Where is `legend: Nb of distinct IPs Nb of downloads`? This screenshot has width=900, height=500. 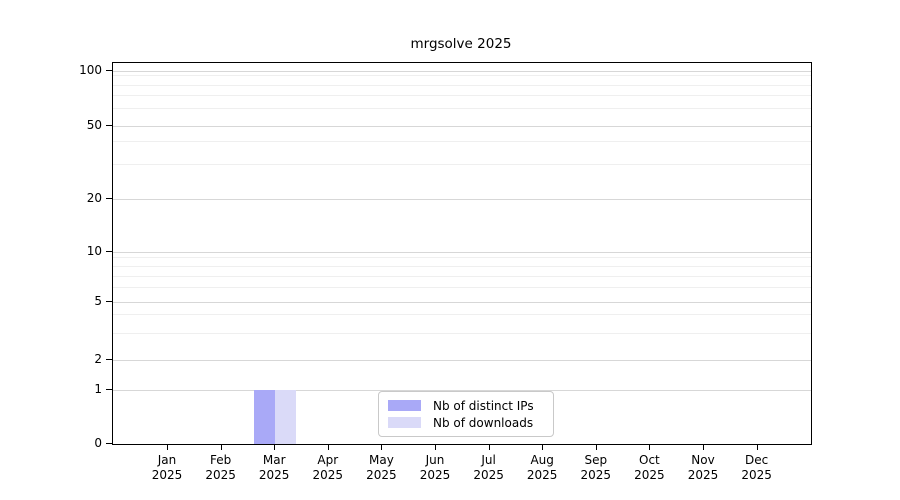
legend: Nb of distinct IPs Nb of downloads is located at coordinates (466, 414).